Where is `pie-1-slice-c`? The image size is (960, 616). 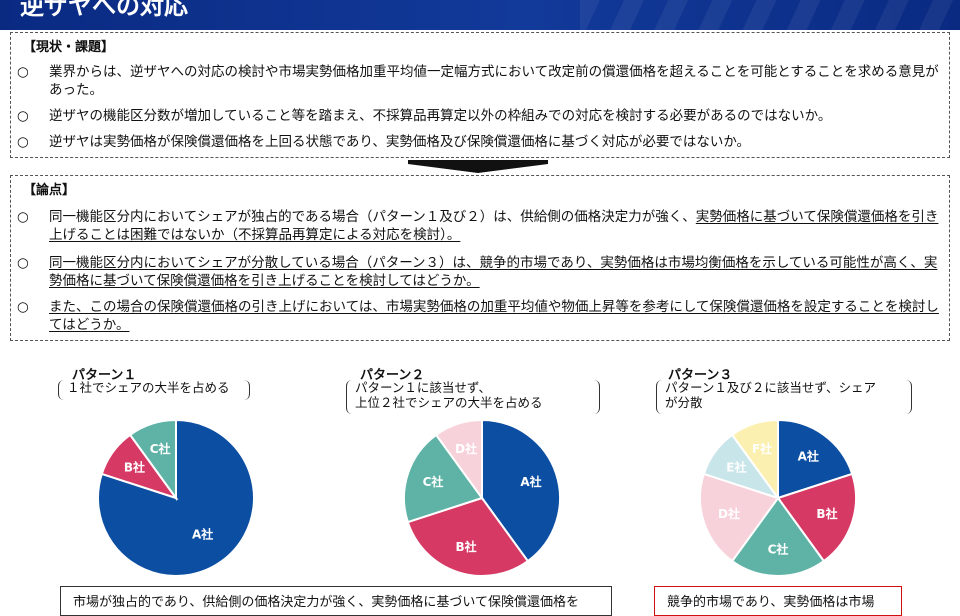
pie-1-slice-c is located at coordinates (152, 460).